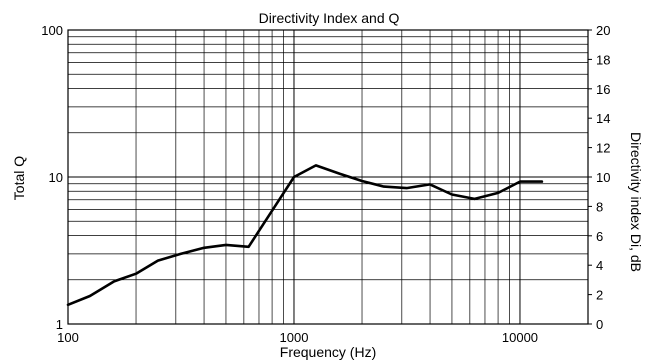  What do you see at coordinates (52, 30) in the screenshot?
I see `y-tick-label: 100` at bounding box center [52, 30].